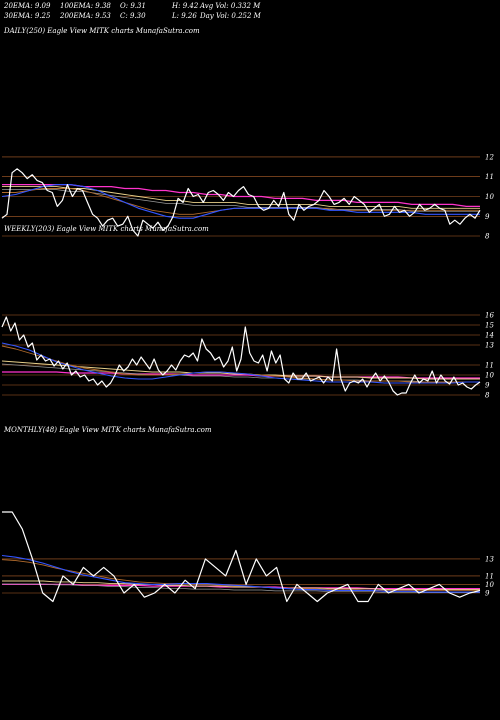  I want to click on weekly-tick-label: 16, so click(489, 316).